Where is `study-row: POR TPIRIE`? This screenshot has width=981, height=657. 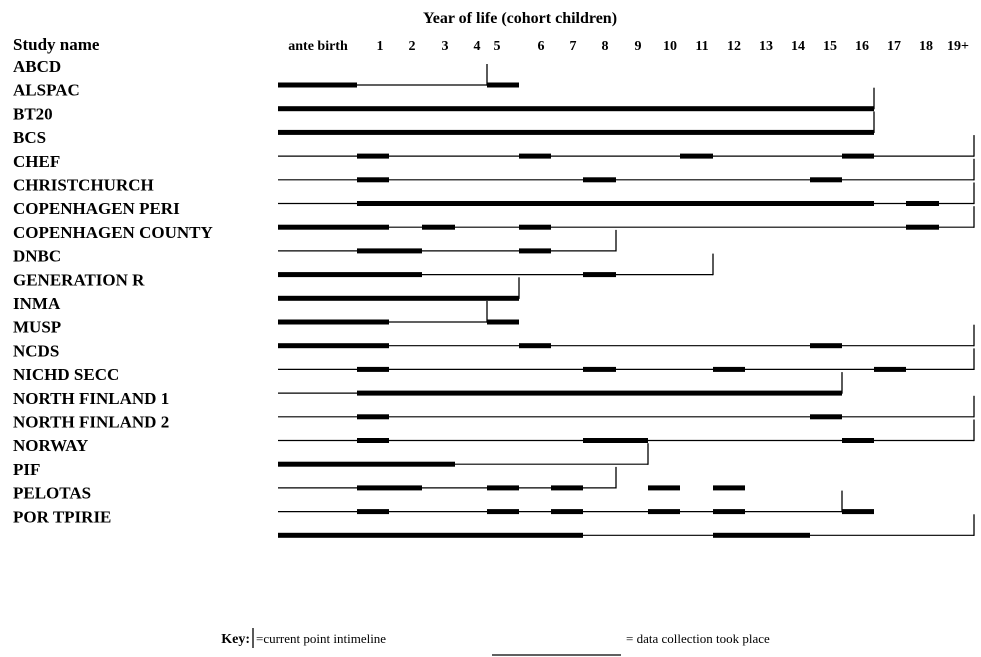
study-row: POR TPIRIE is located at coordinates (494, 522).